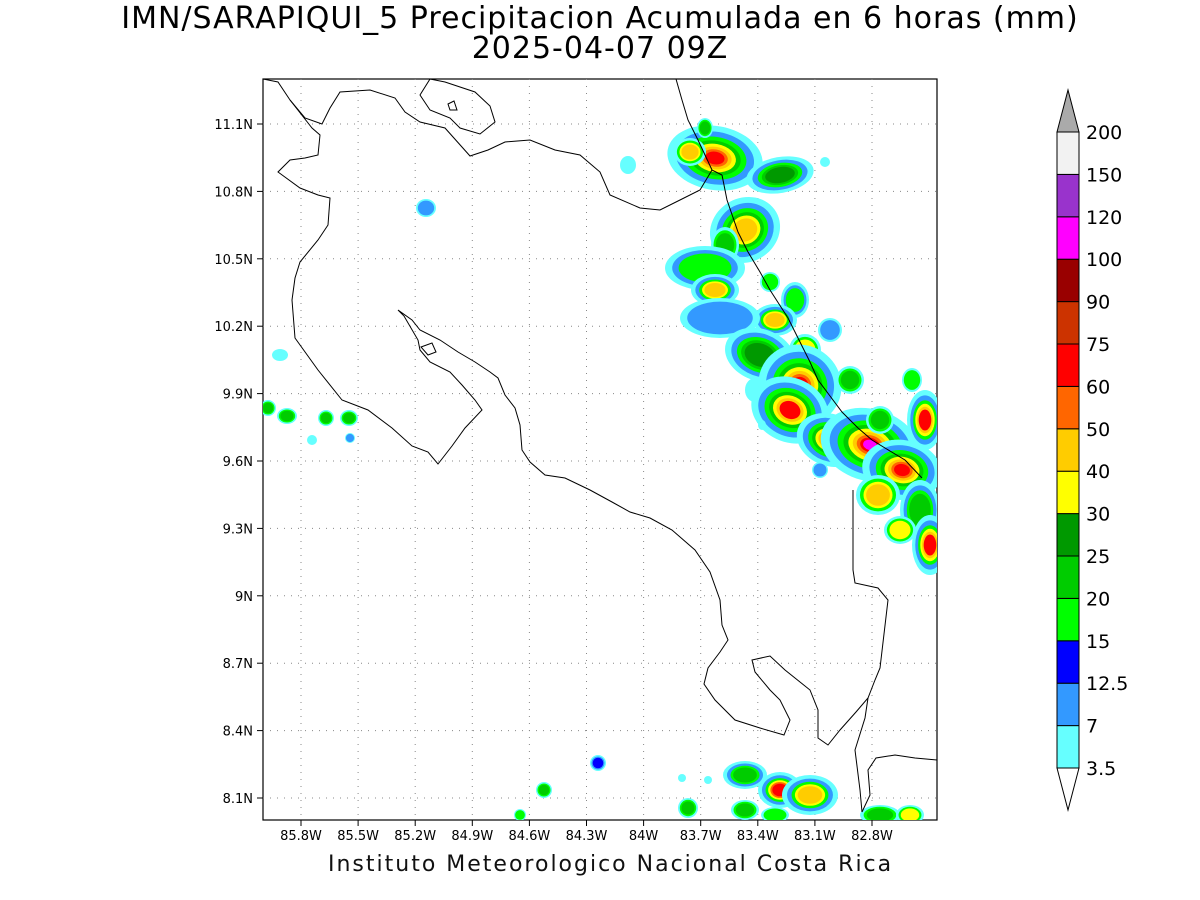 This screenshot has width=1200, height=900. Describe the element at coordinates (1107, 684) in the screenshot. I see `colorbar-label: 12.5` at that location.